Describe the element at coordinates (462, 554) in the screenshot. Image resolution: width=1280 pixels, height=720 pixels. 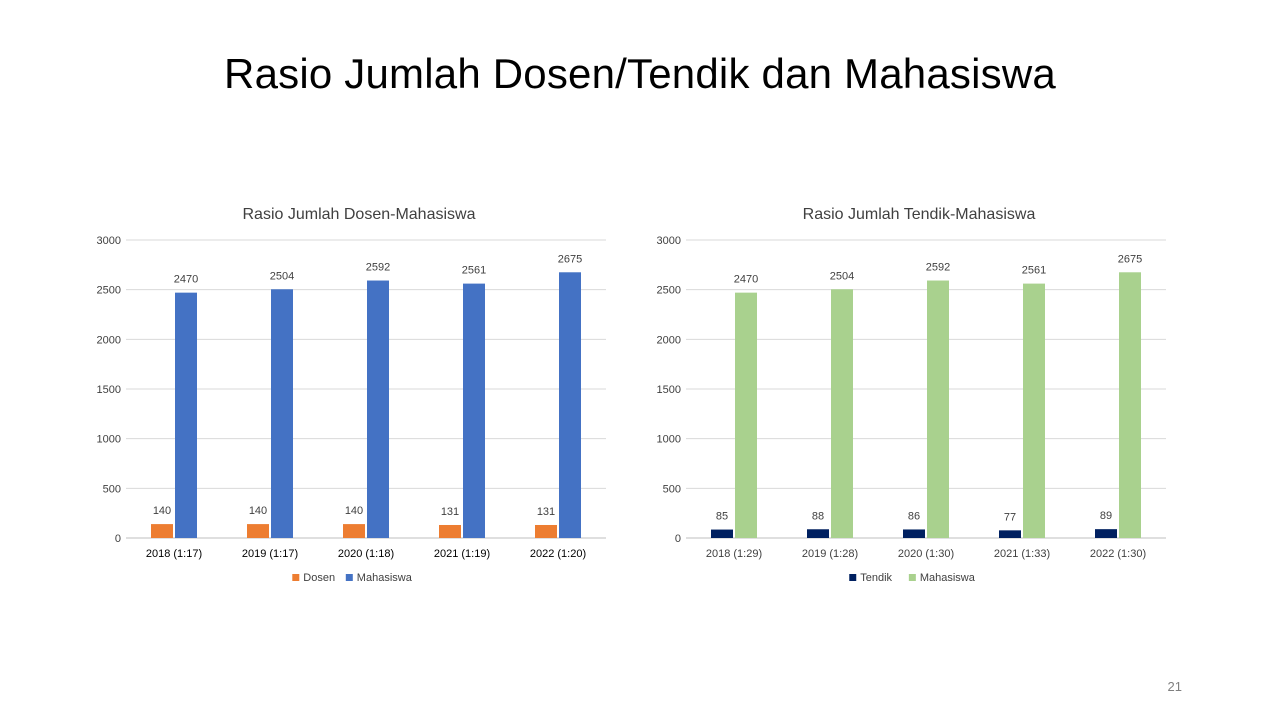
I see `category-label: 2021 (1:19)` at that location.